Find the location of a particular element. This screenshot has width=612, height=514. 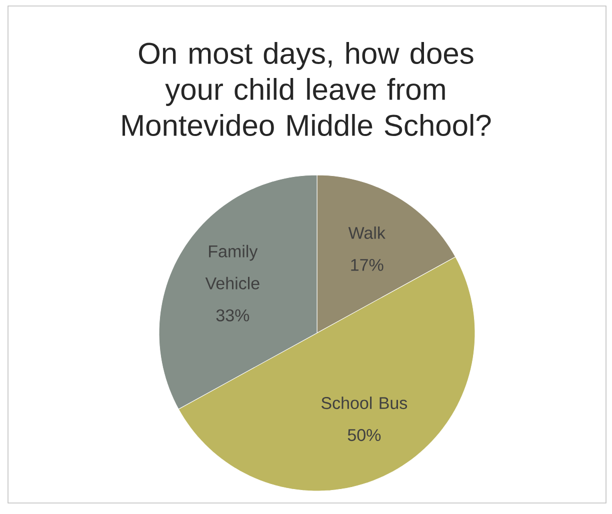

data-label: 50% is located at coordinates (364, 435).